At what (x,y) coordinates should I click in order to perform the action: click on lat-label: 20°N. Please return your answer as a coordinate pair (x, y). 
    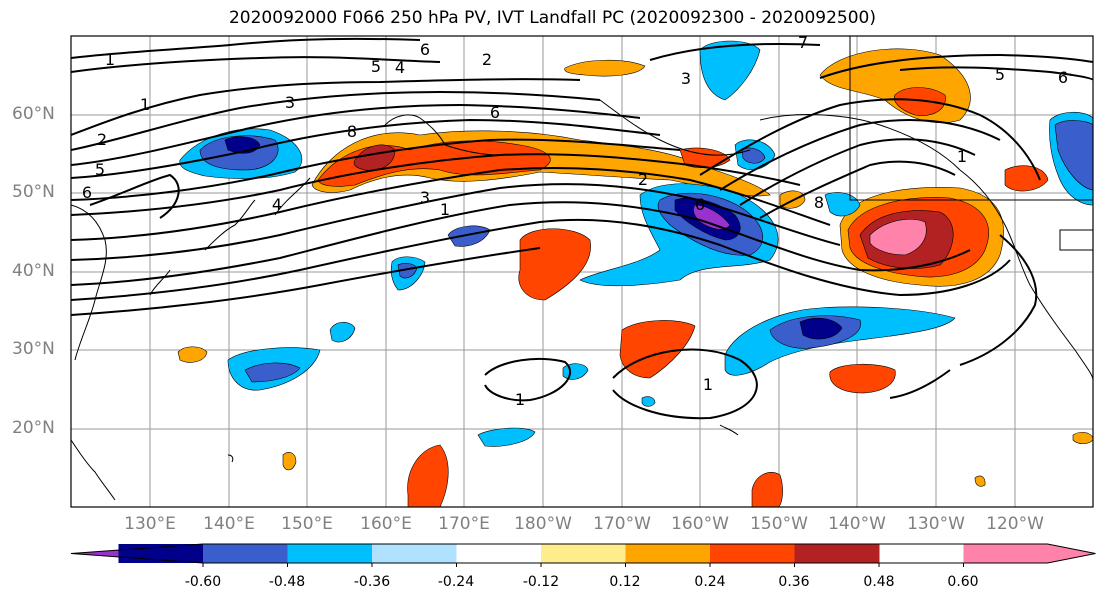
    Looking at the image, I should click on (33, 428).